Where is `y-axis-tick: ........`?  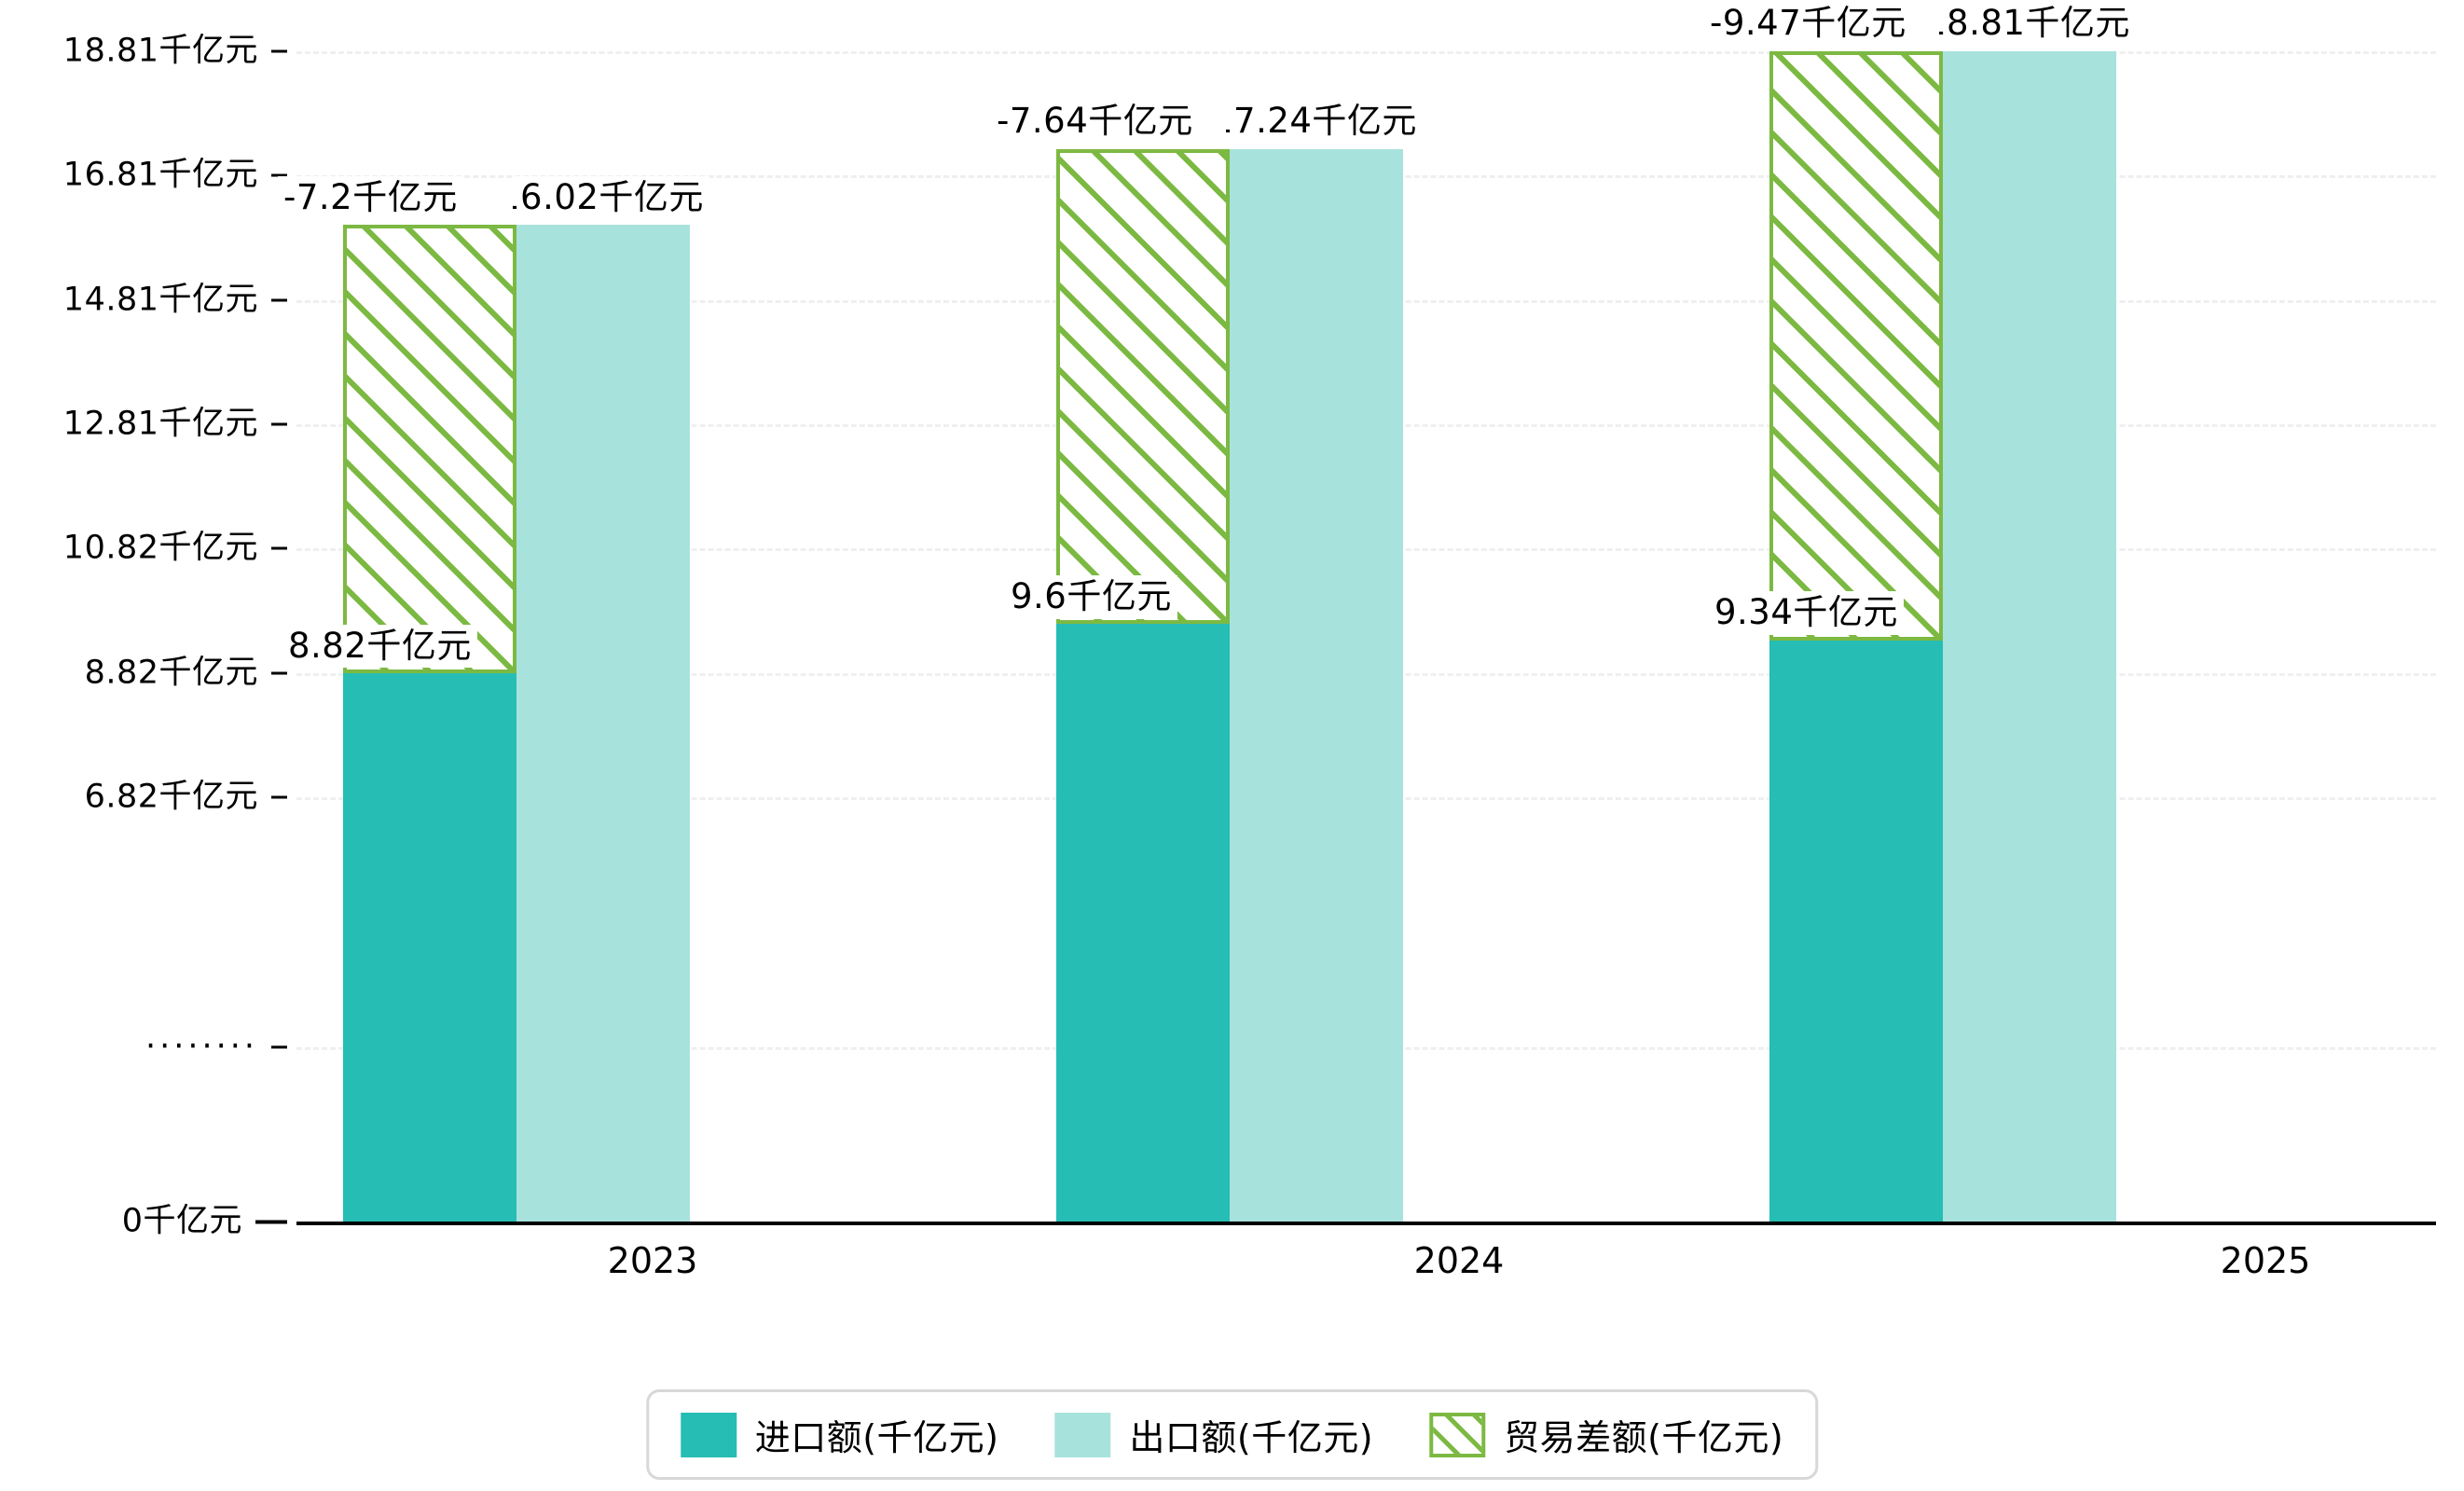 y-axis-tick: ........ is located at coordinates (220, 1042).